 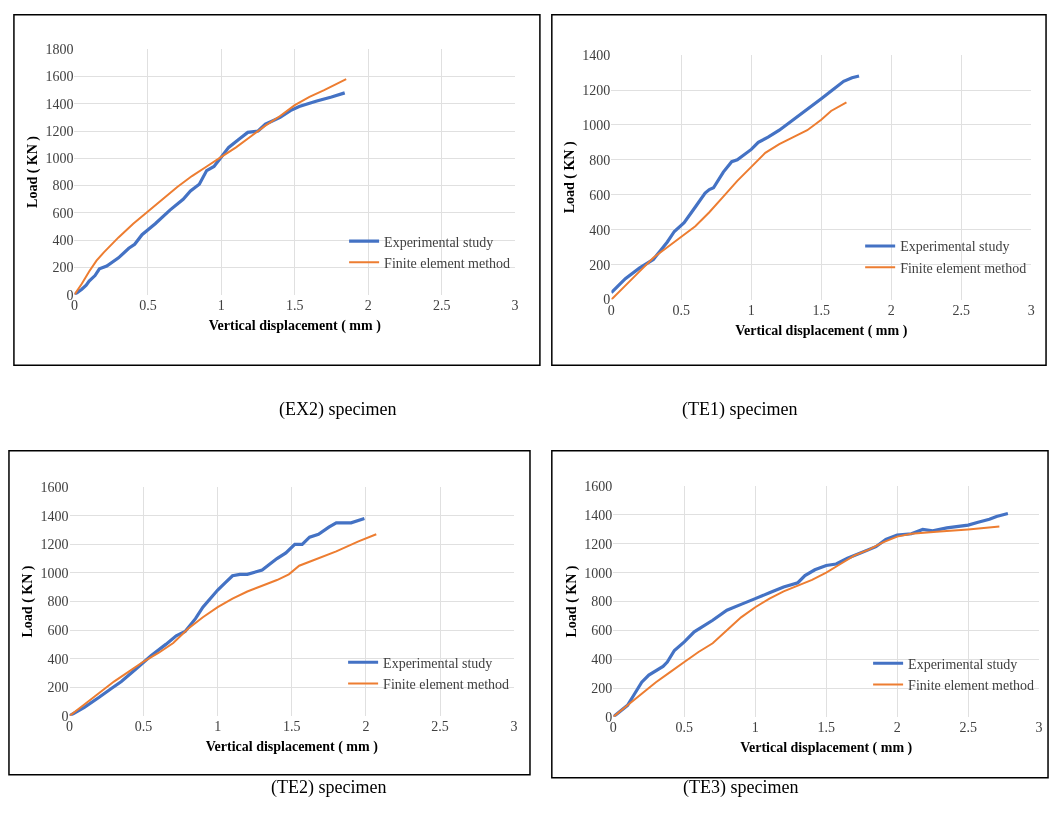 What do you see at coordinates (59, 50) in the screenshot?
I see `y-tick-label: 1800` at bounding box center [59, 50].